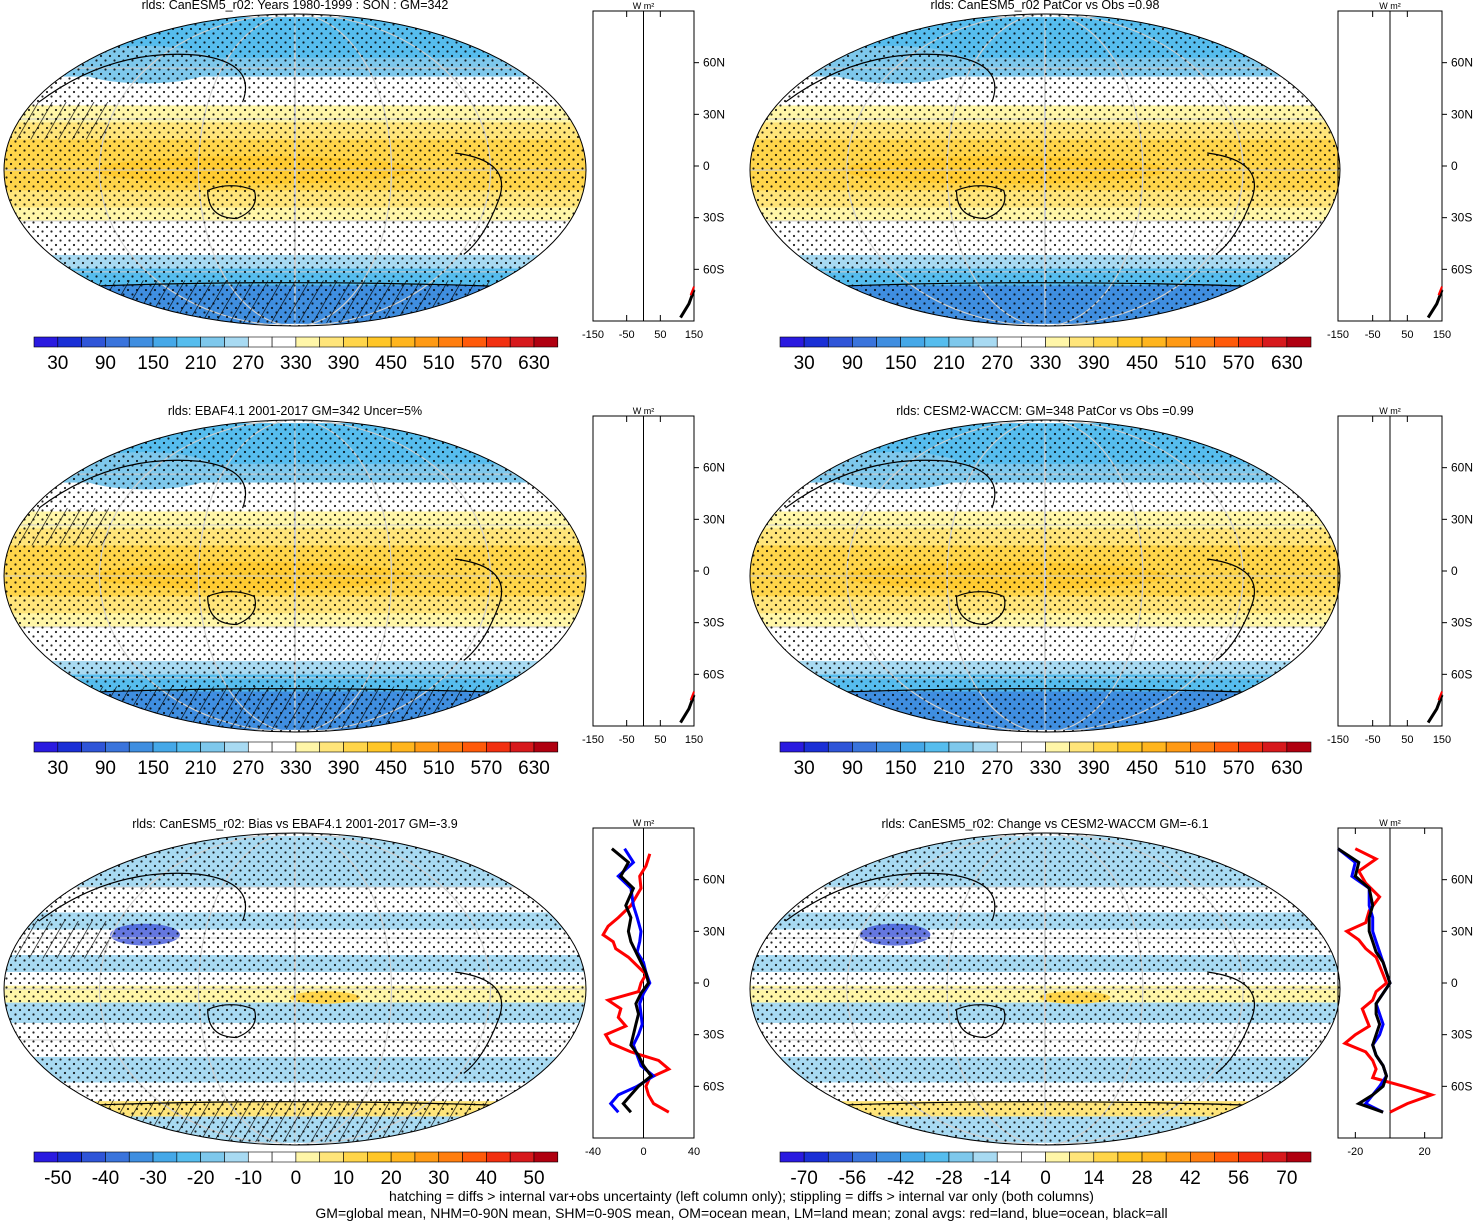 The width and height of the screenshot is (1483, 1221). I want to click on colorbar-label: 40, so click(486, 1178).